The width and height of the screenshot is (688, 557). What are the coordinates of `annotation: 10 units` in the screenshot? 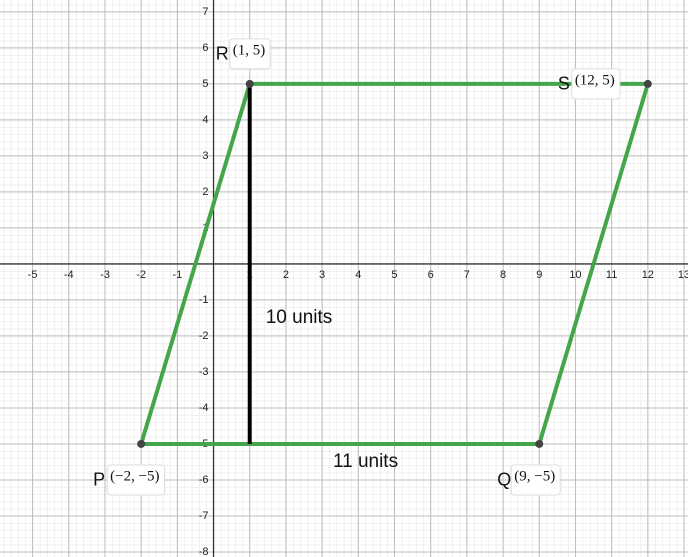 It's located at (299, 317).